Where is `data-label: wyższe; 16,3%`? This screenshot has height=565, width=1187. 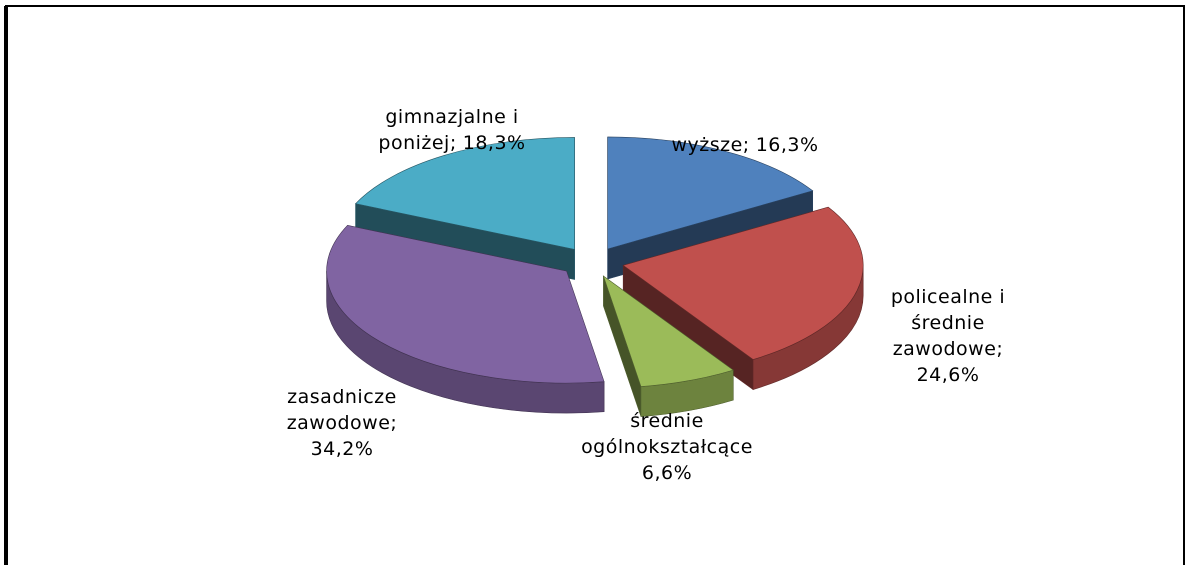
data-label: wyższe; 16,3% is located at coordinates (745, 145).